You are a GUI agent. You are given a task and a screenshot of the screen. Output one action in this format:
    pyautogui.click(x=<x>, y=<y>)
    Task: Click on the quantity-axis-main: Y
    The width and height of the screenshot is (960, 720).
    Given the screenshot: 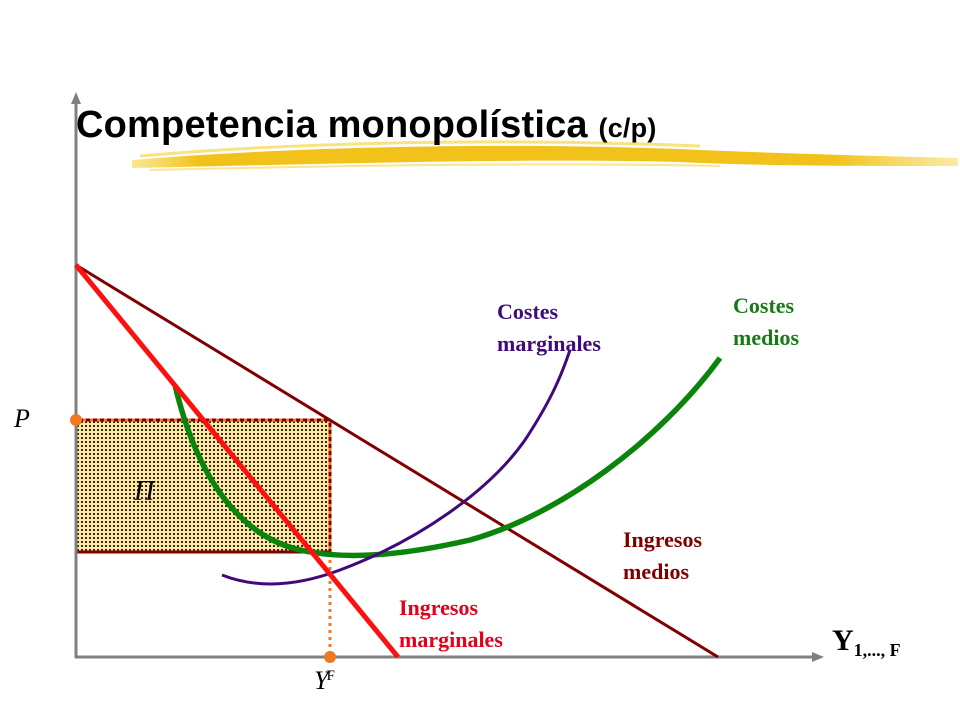 What is the action you would take?
    pyautogui.click(x=843, y=640)
    